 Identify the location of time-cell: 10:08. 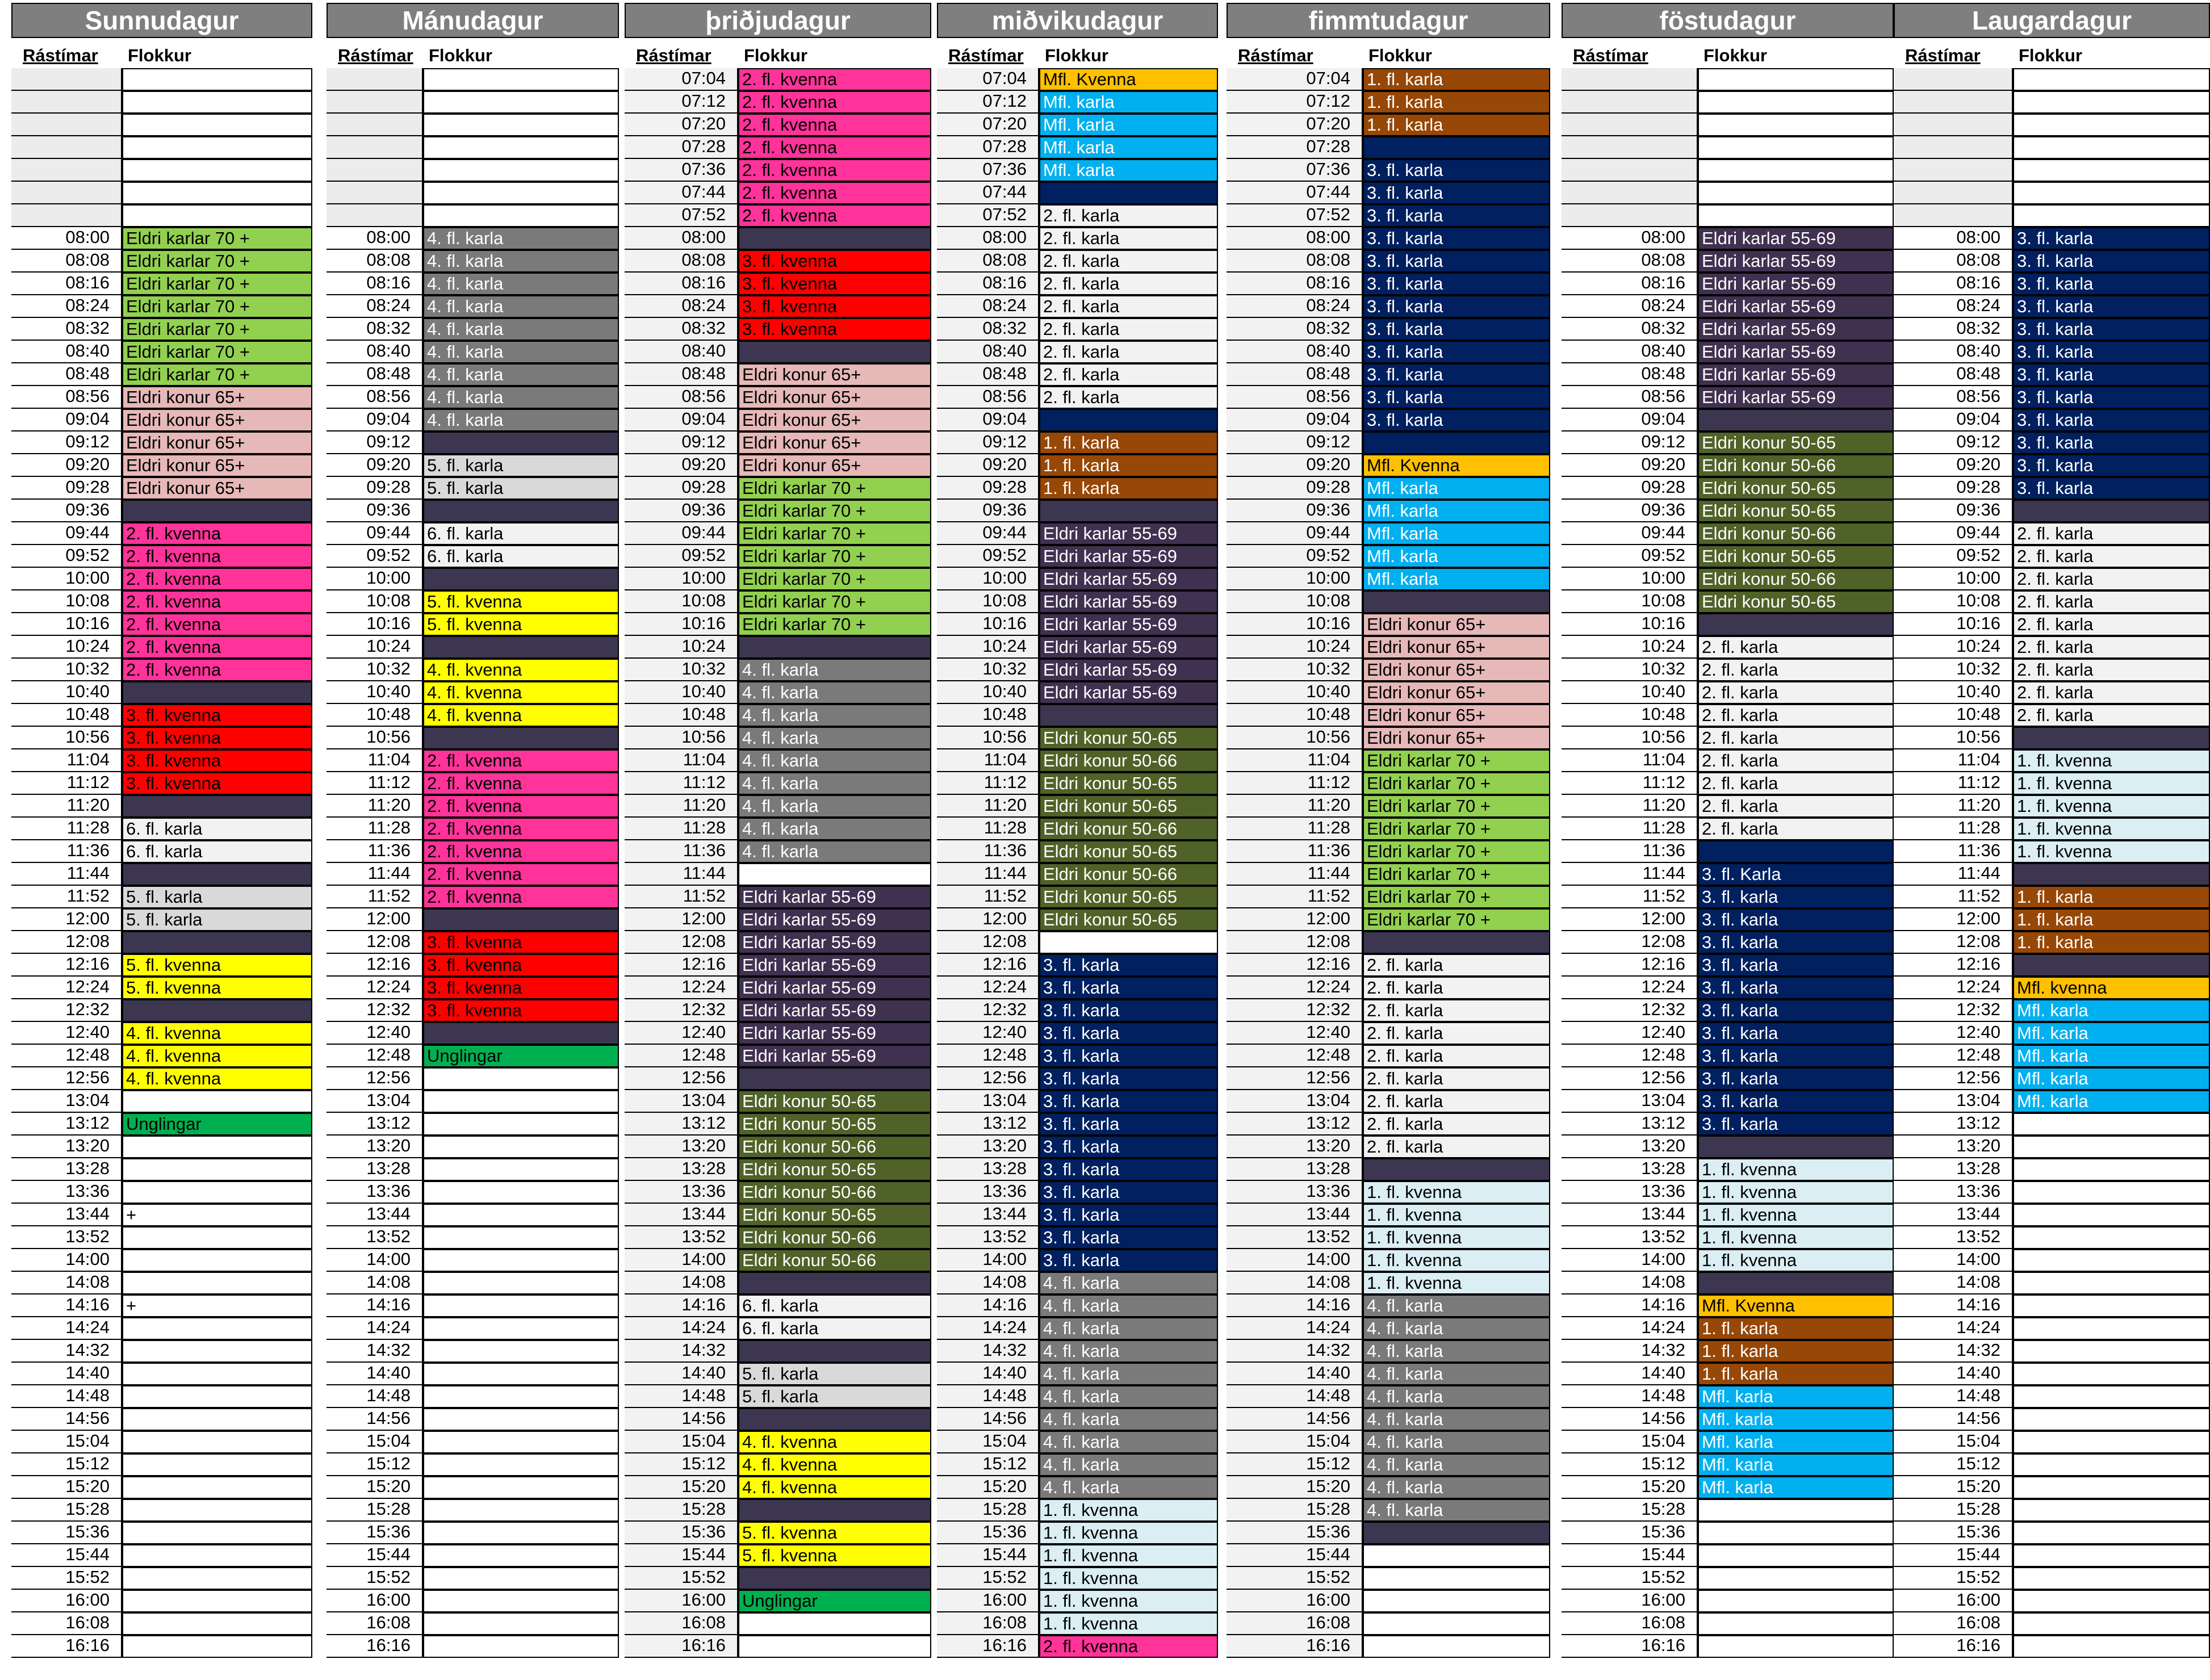
(1953, 601).